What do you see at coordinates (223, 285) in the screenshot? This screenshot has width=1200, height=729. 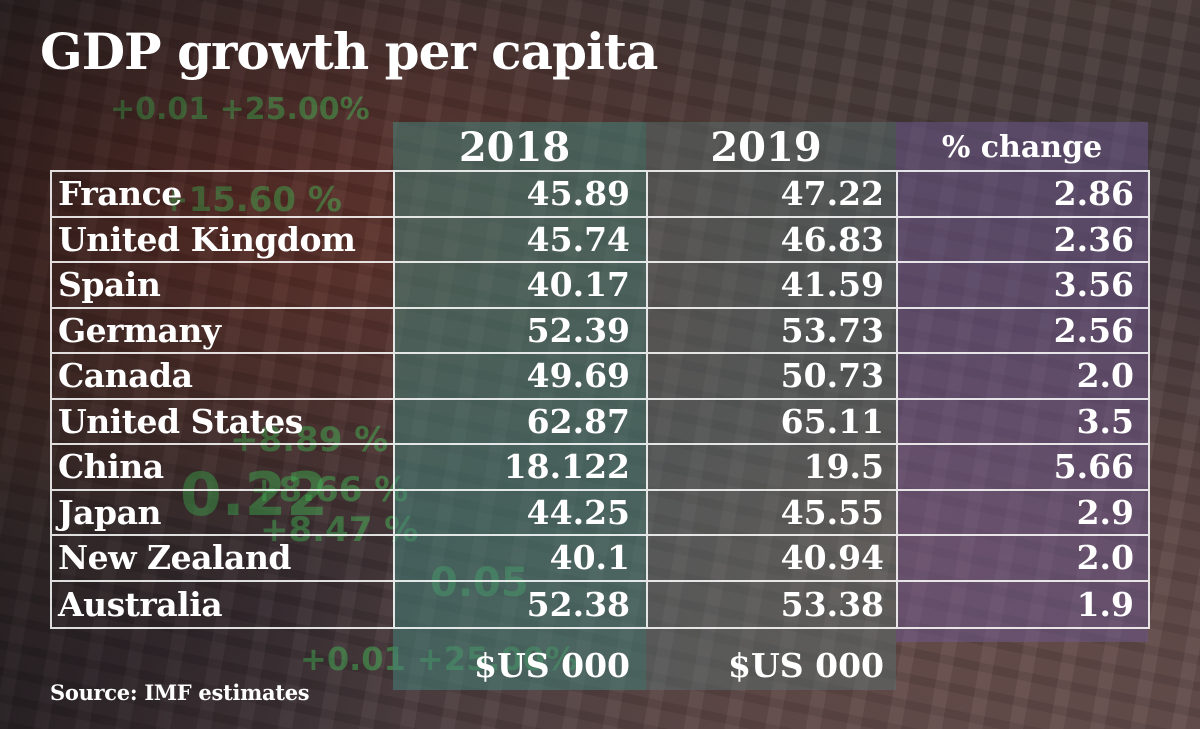 I see `country-cell: Spain` at bounding box center [223, 285].